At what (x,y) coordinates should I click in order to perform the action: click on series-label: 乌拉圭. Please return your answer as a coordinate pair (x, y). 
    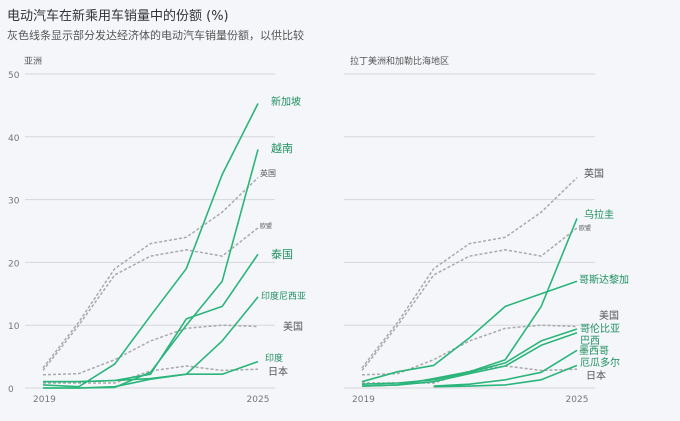
    Looking at the image, I should click on (599, 214).